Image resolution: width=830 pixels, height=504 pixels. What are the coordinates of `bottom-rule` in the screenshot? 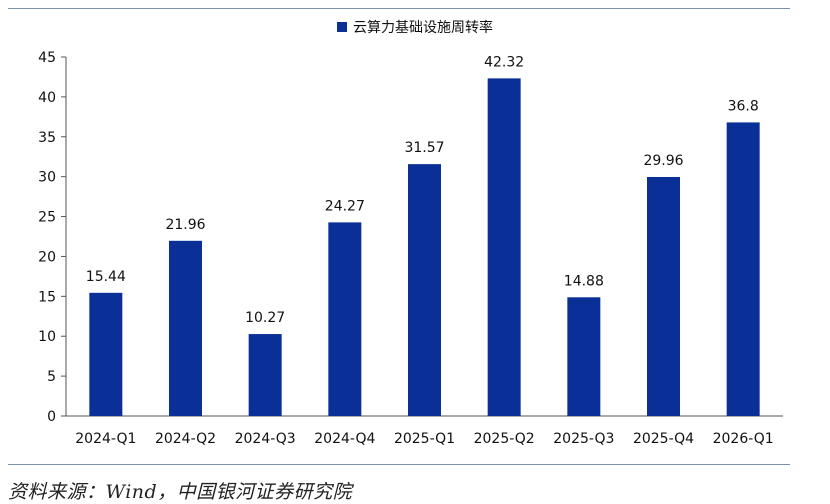 It's located at (399, 464).